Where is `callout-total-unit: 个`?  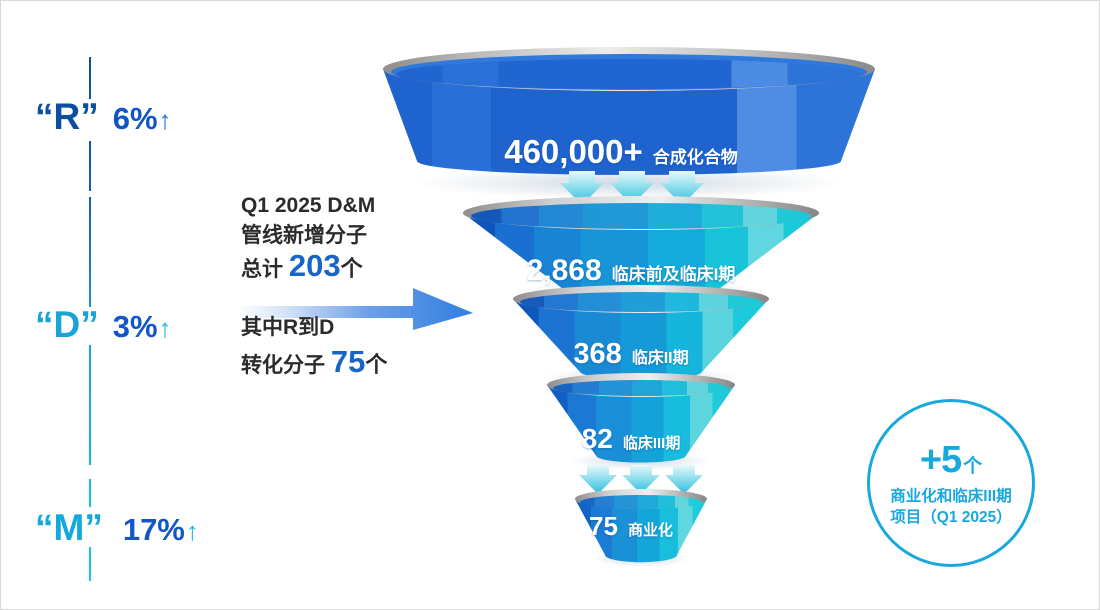
callout-total-unit: 个 is located at coordinates (351, 268).